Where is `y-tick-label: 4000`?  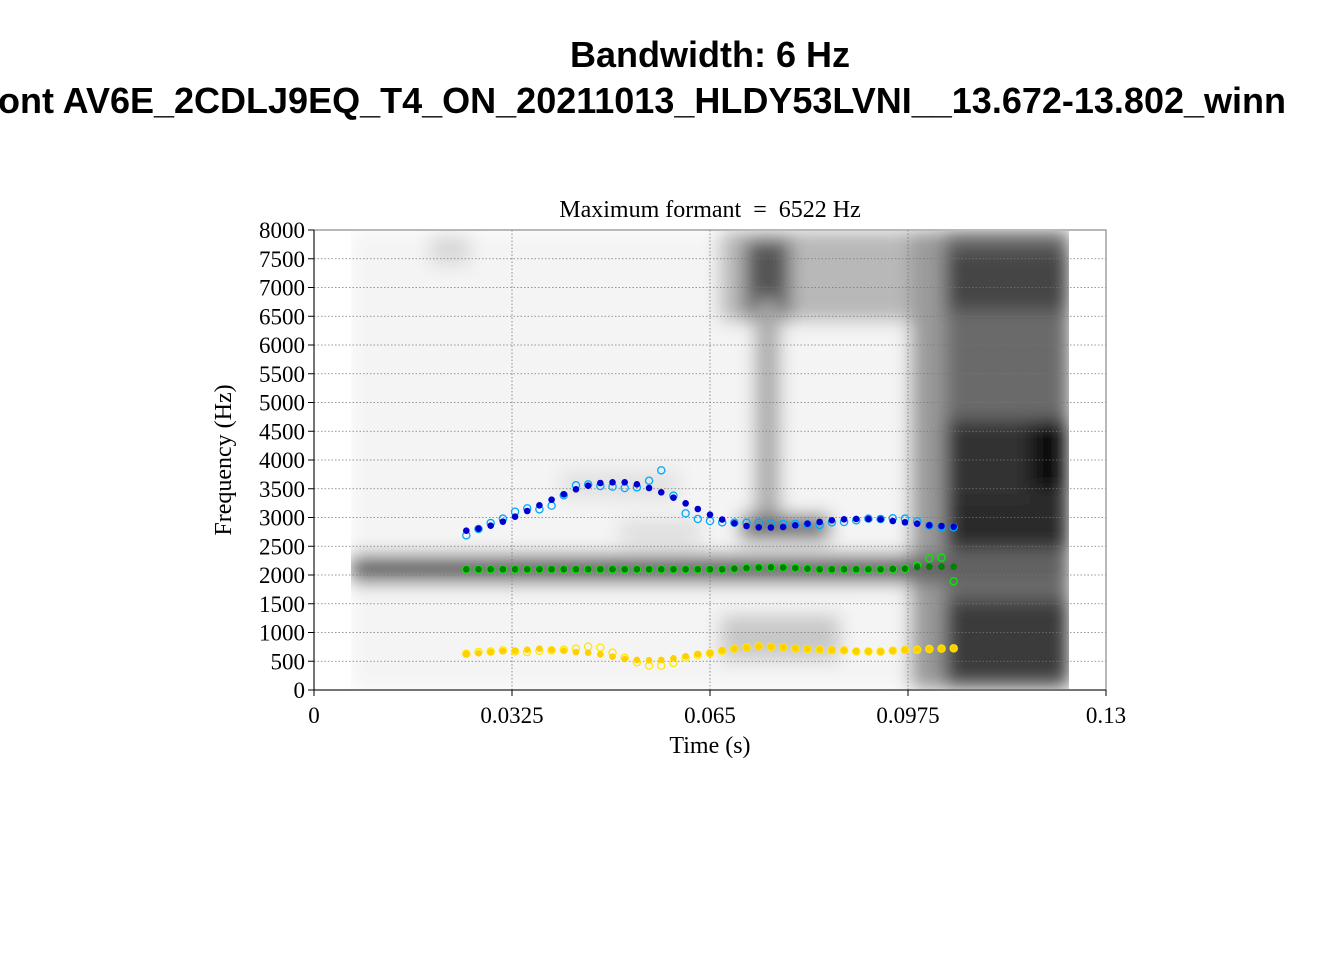
y-tick-label: 4000 is located at coordinates (282, 460).